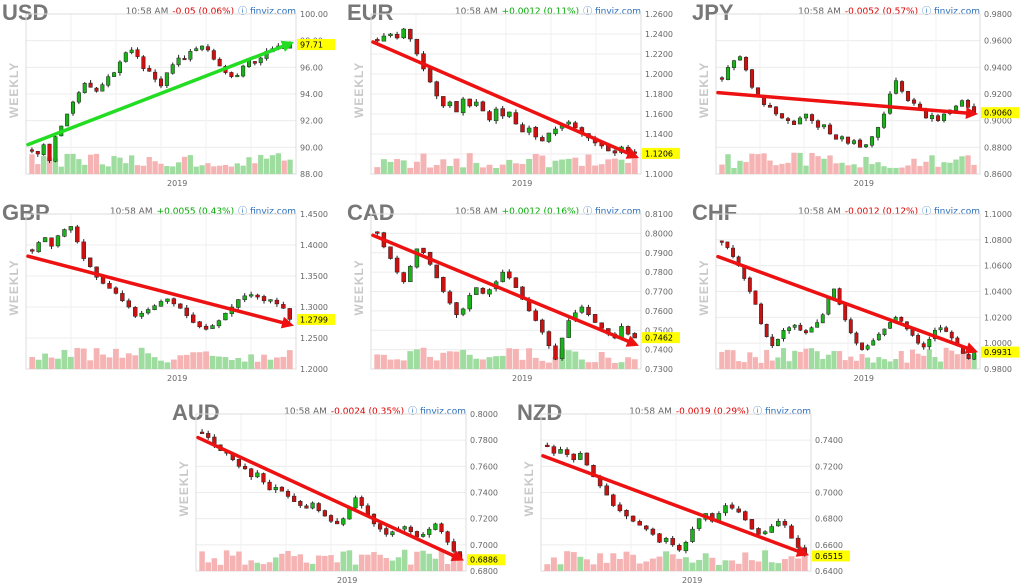 Image resolution: width=1024 pixels, height=587 pixels. What do you see at coordinates (370, 12) in the screenshot?
I see `symbol-label: EUR` at bounding box center [370, 12].